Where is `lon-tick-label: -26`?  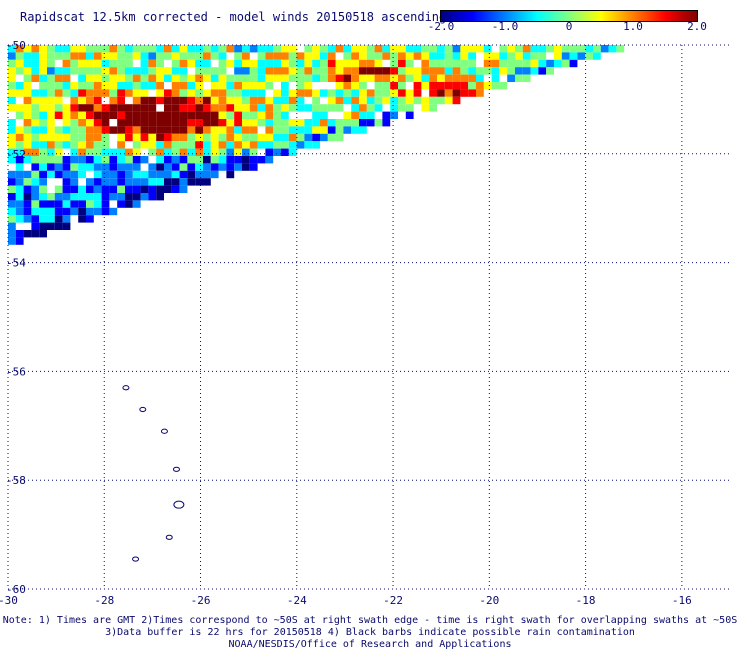 lon-tick-label: -26 is located at coordinates (201, 600).